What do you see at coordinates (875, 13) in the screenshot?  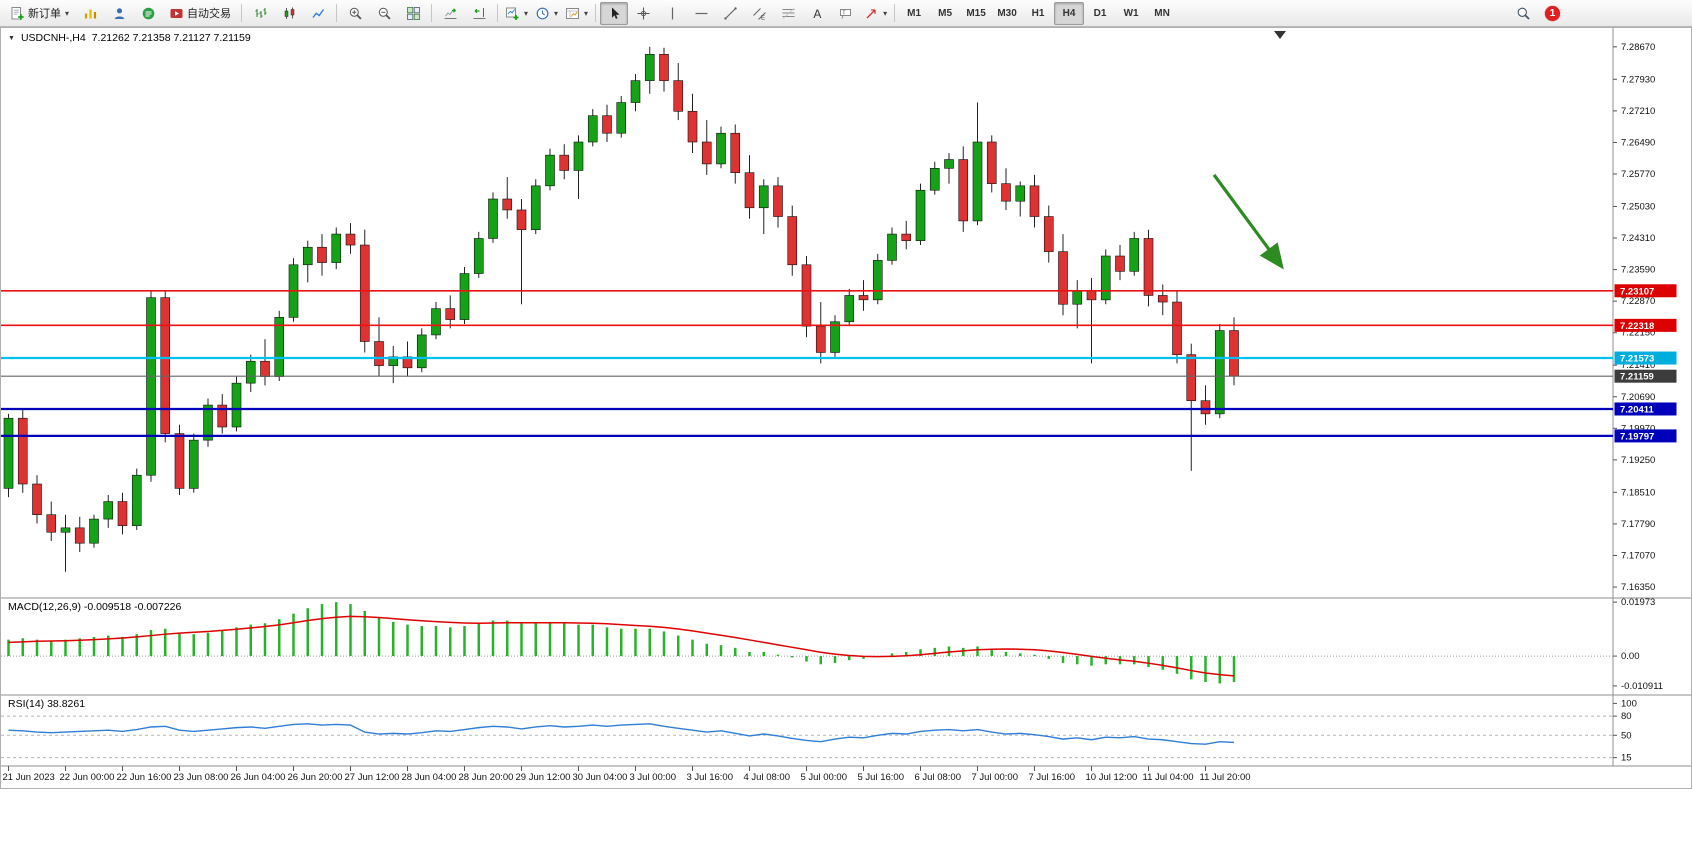 I see `arrows-tool-button: ▾` at bounding box center [875, 13].